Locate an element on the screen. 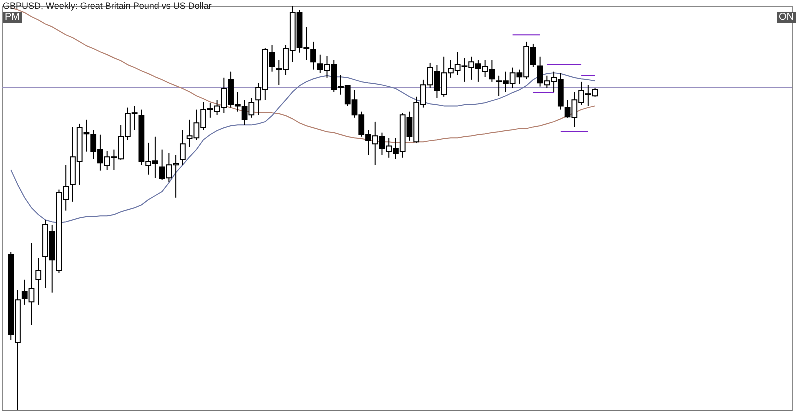  chart-title: GBPUSD, Weekly: Great Britain Pound vs US Dollar is located at coordinates (107, 6).